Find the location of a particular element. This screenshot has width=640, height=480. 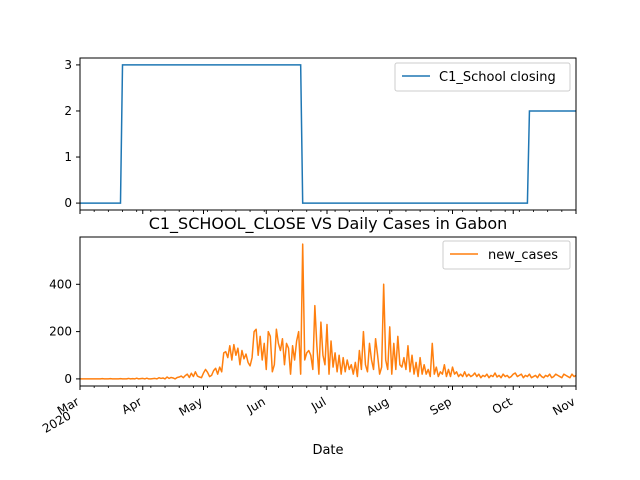

top-legend: C1_School closing is located at coordinates (482, 77).